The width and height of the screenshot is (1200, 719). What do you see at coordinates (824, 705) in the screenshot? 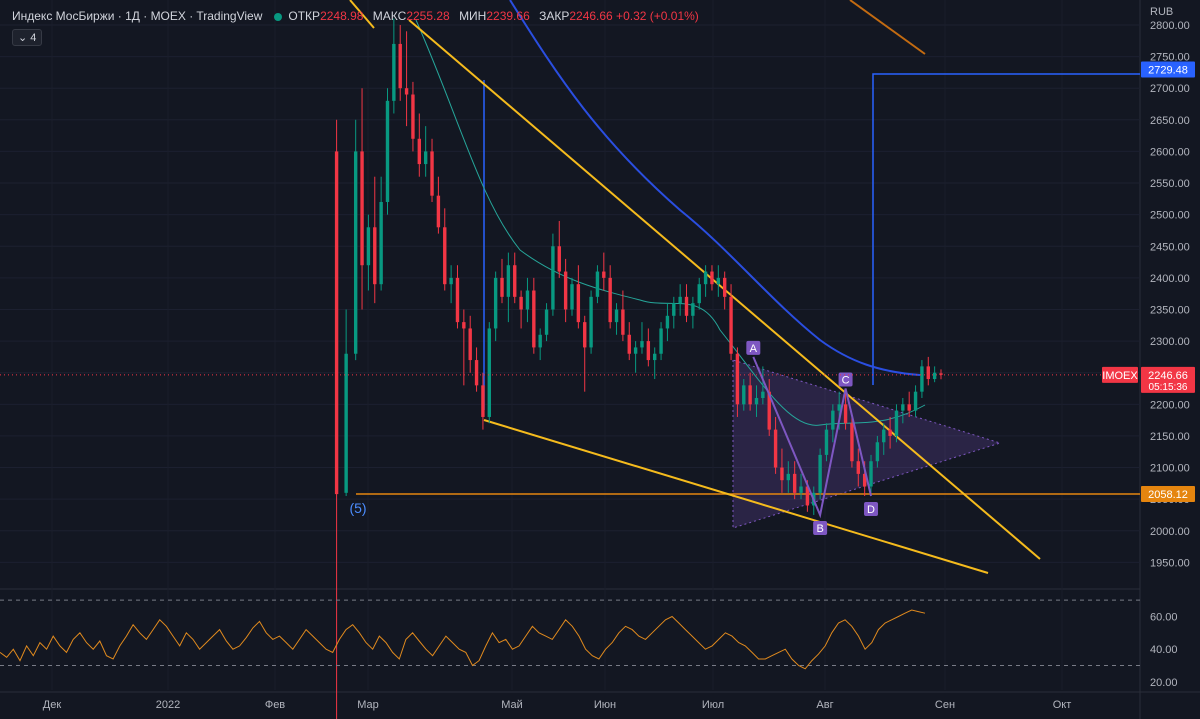
I see `x-tick-label: Авг` at bounding box center [824, 705].